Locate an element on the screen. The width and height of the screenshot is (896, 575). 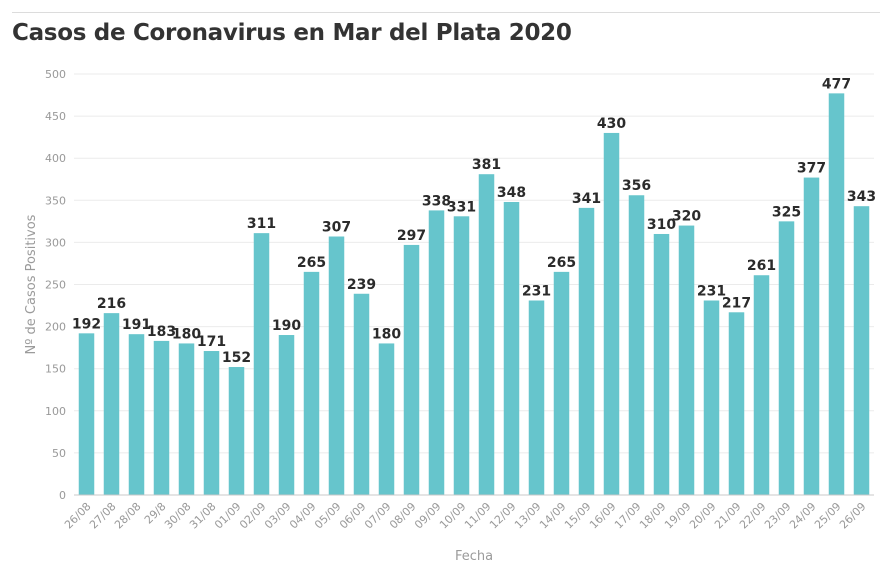
data-label: 348 is located at coordinates (511, 193).